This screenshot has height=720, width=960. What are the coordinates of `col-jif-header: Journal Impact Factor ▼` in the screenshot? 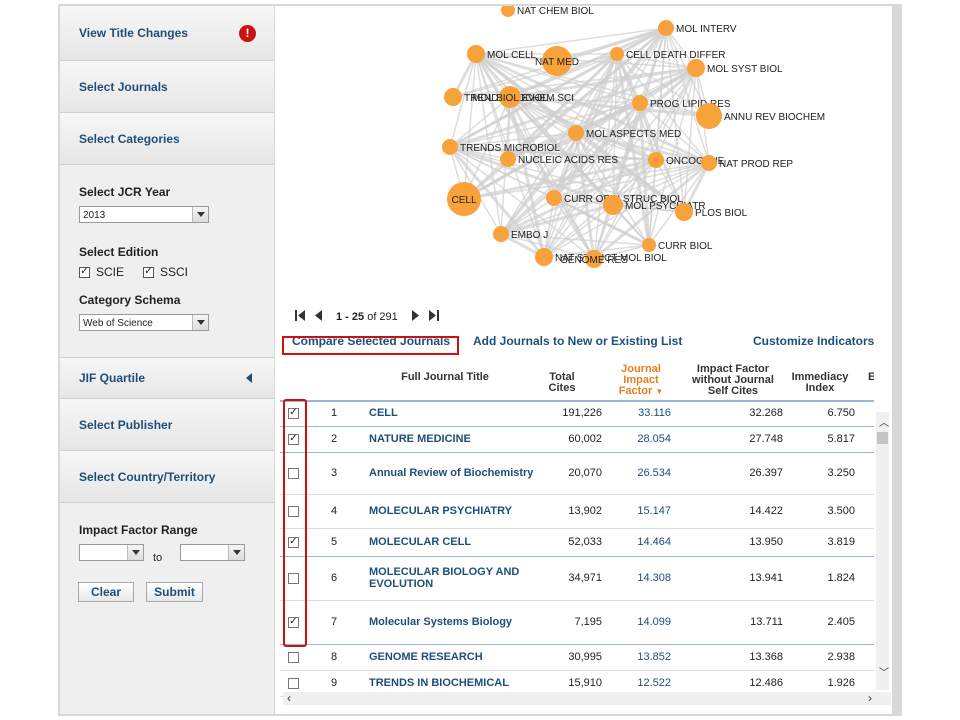 It's located at (641, 380).